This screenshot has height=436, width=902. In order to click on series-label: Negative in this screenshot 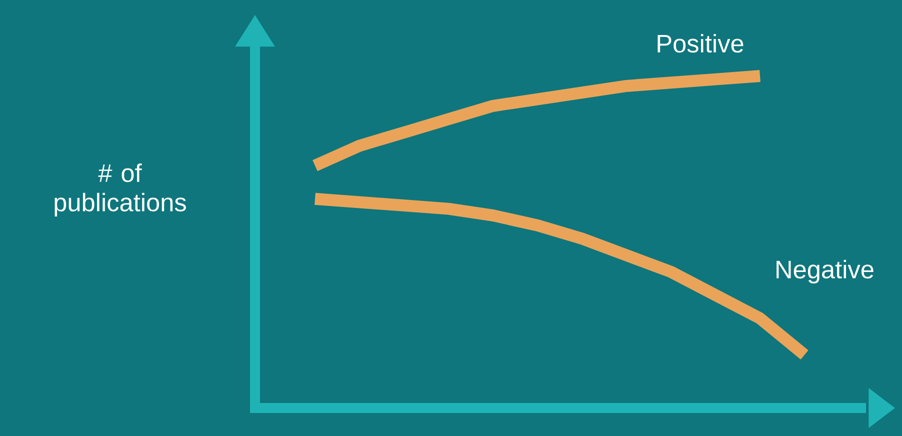, I will do `click(825, 272)`.